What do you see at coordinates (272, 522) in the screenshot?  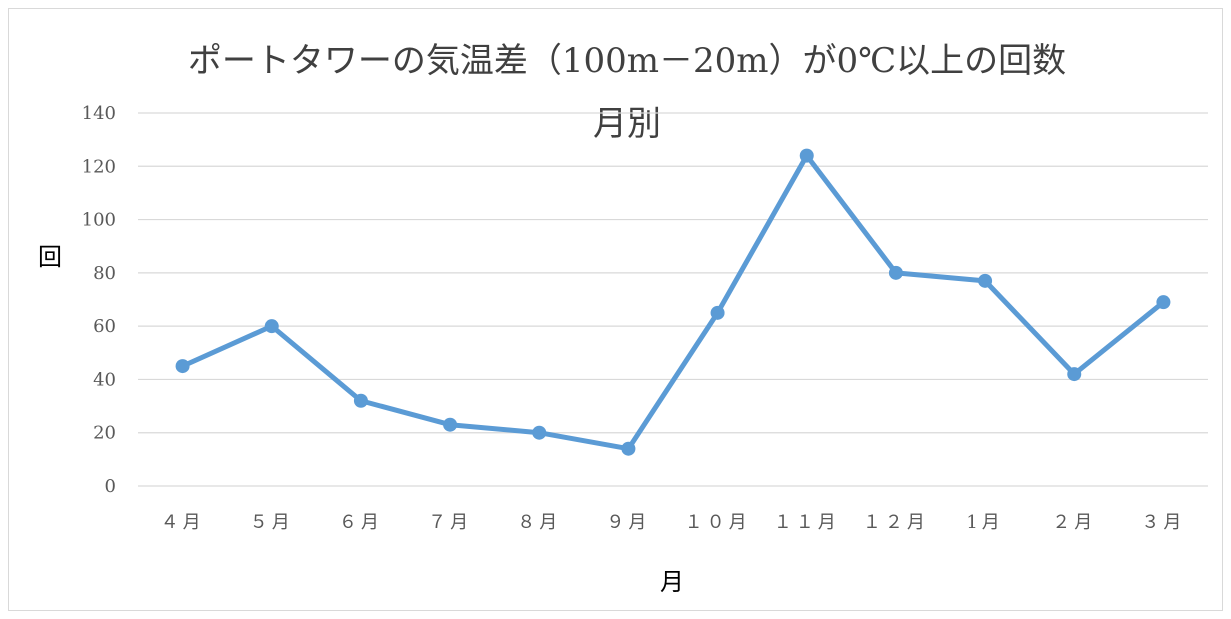 I see `x-tick-label-1: ５月` at bounding box center [272, 522].